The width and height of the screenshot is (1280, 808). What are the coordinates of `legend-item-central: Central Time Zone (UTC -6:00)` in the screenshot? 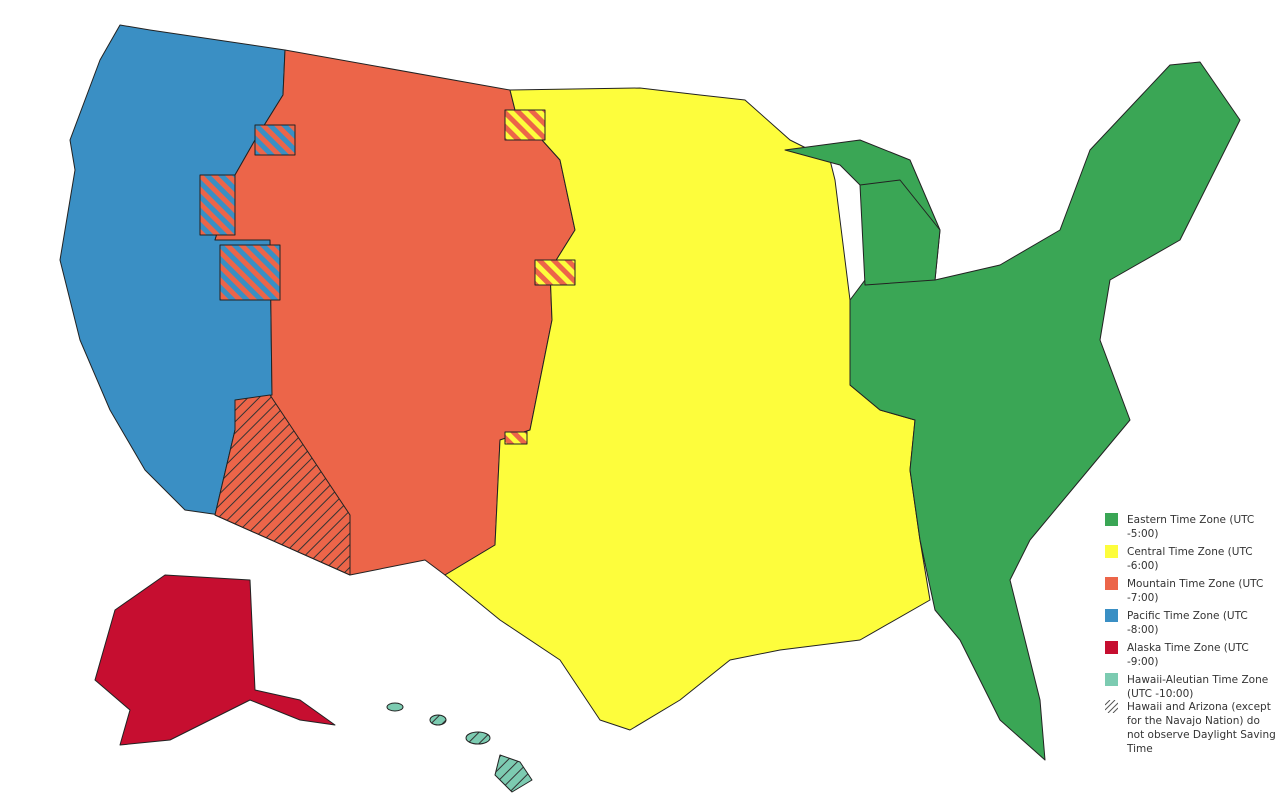 It's located at (1192, 559).